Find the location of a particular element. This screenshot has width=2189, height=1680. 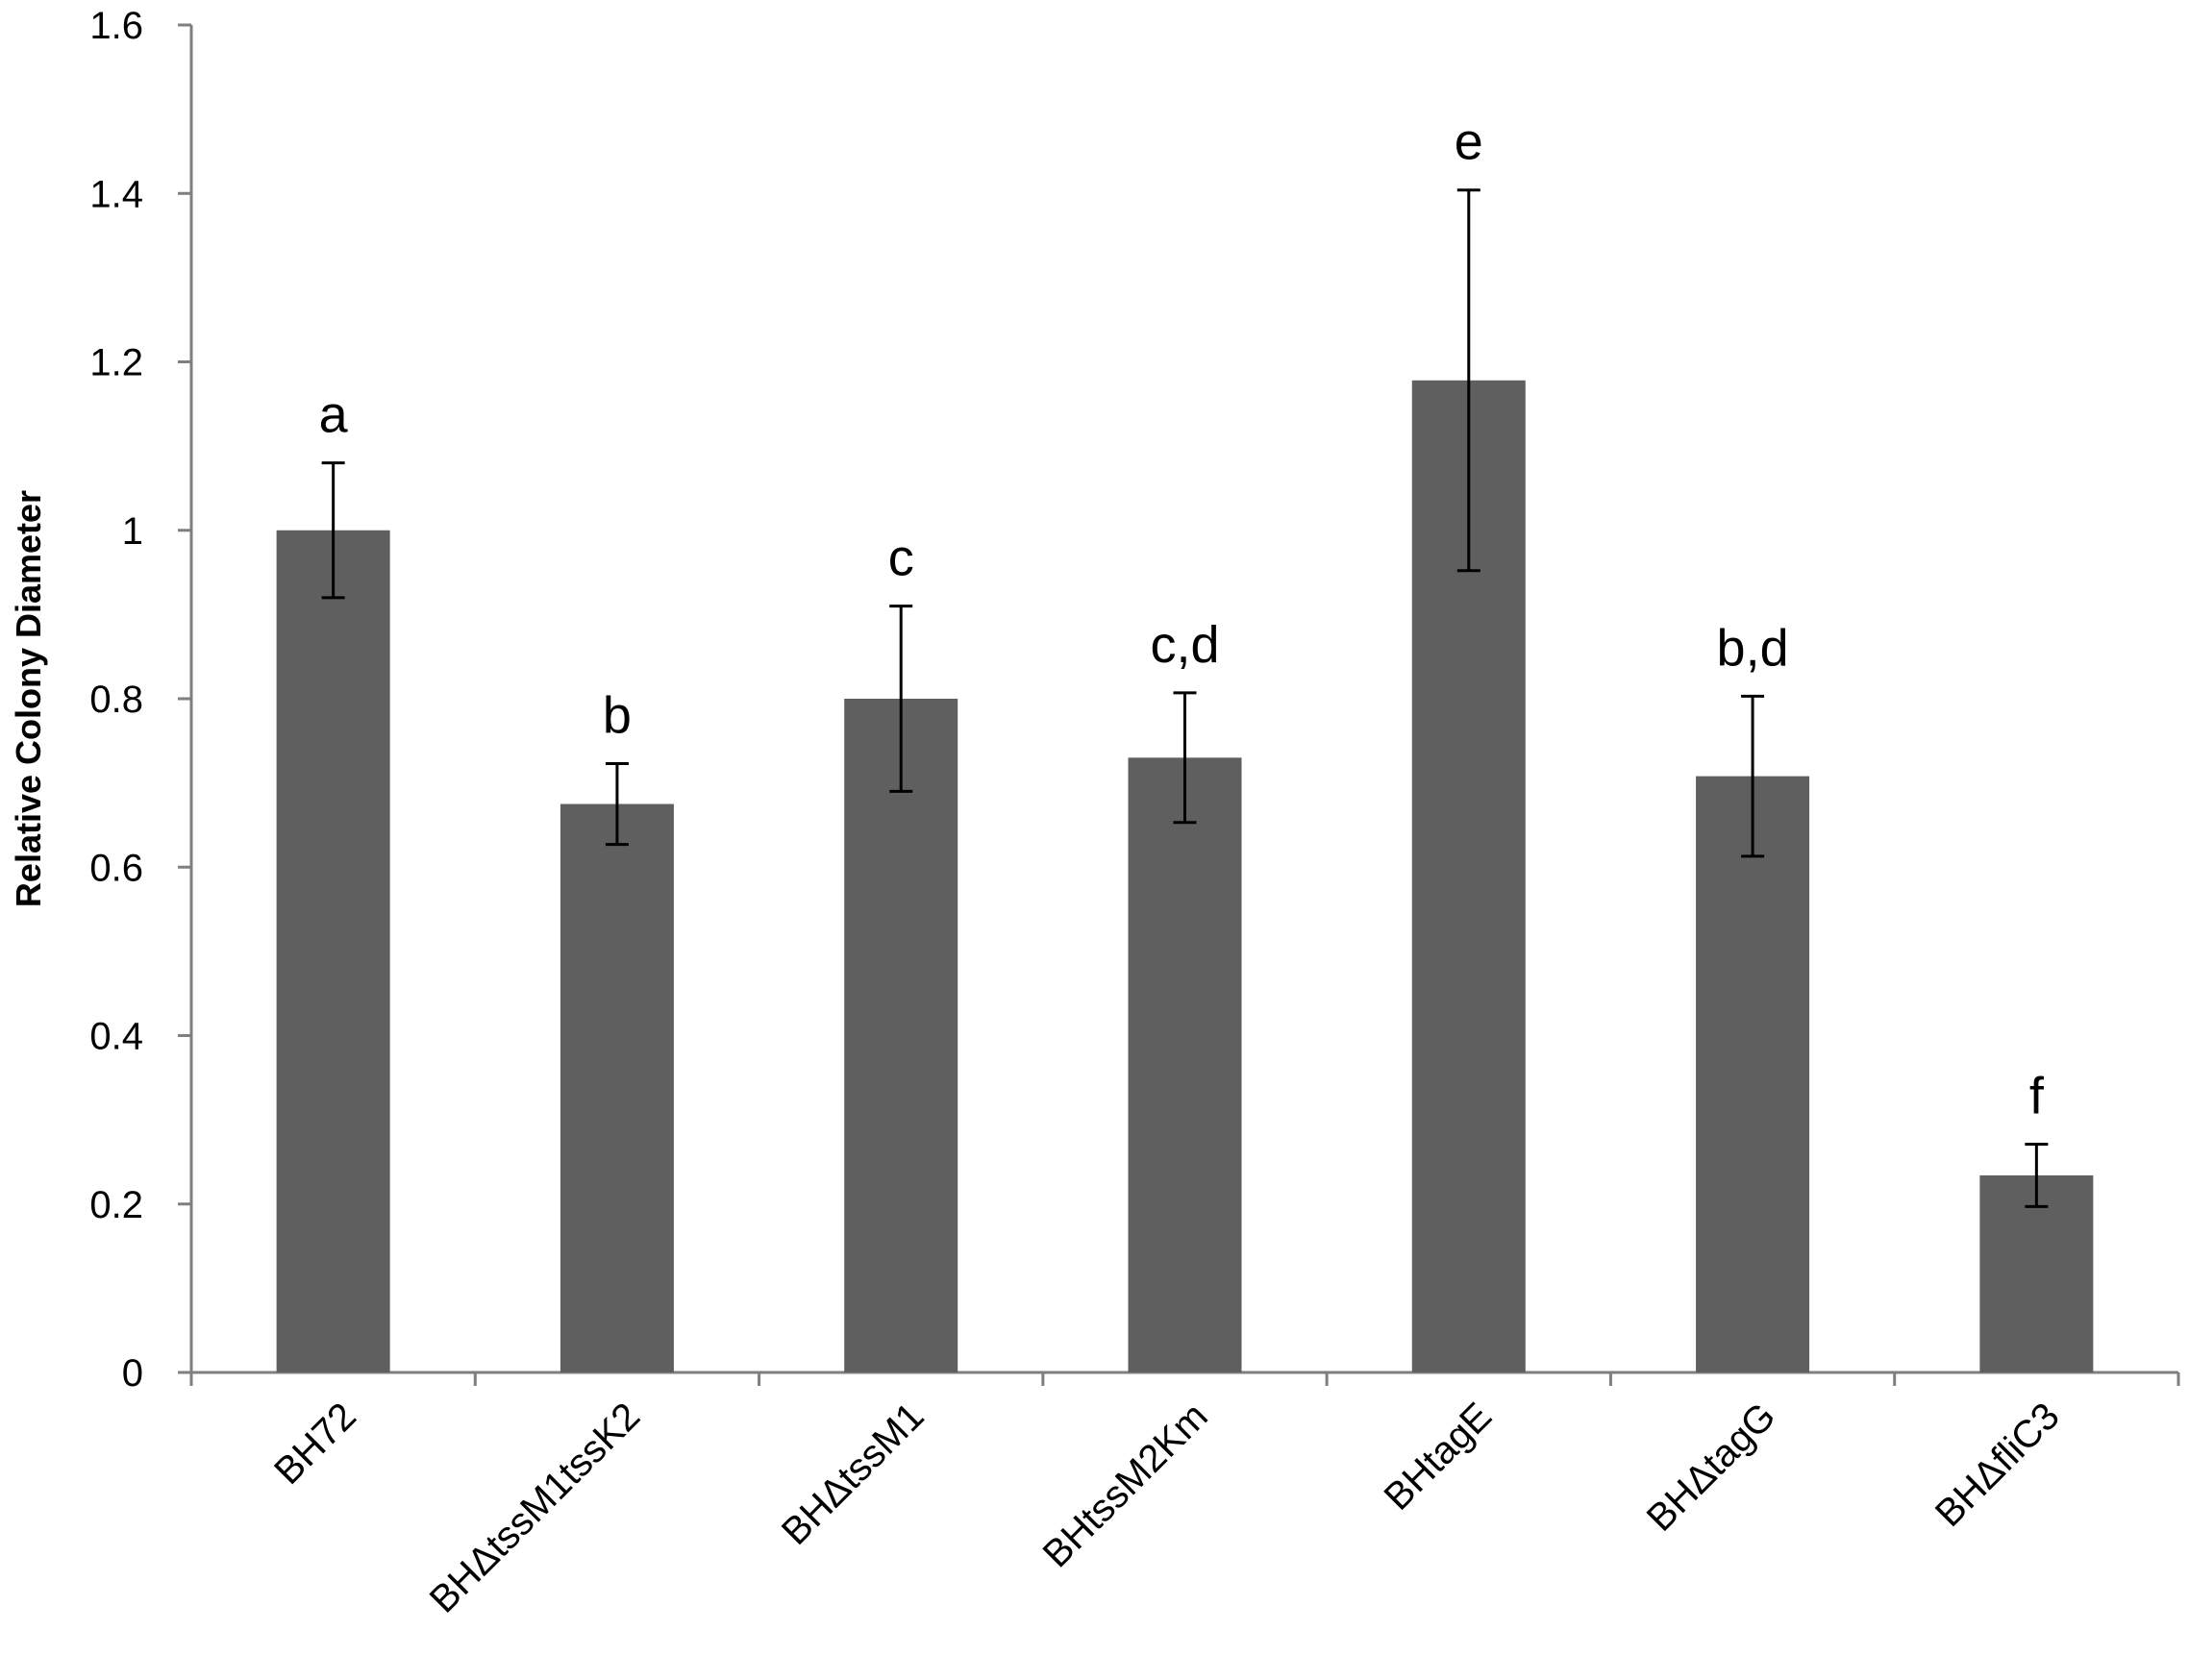

y-tick-label: 1.6 is located at coordinates (116, 26).